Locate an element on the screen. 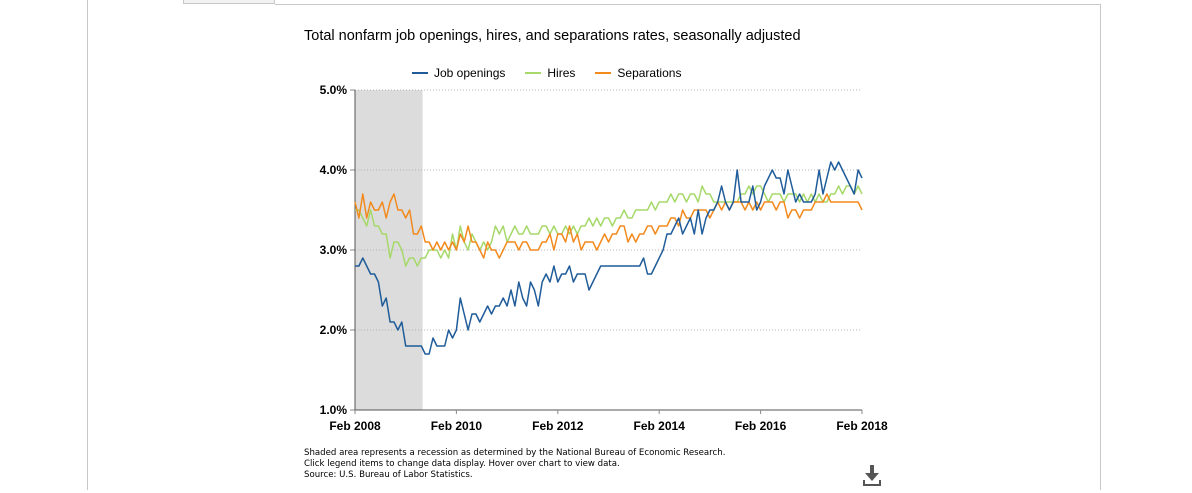 The width and height of the screenshot is (1192, 493). series-line-hires is located at coordinates (609, 226).